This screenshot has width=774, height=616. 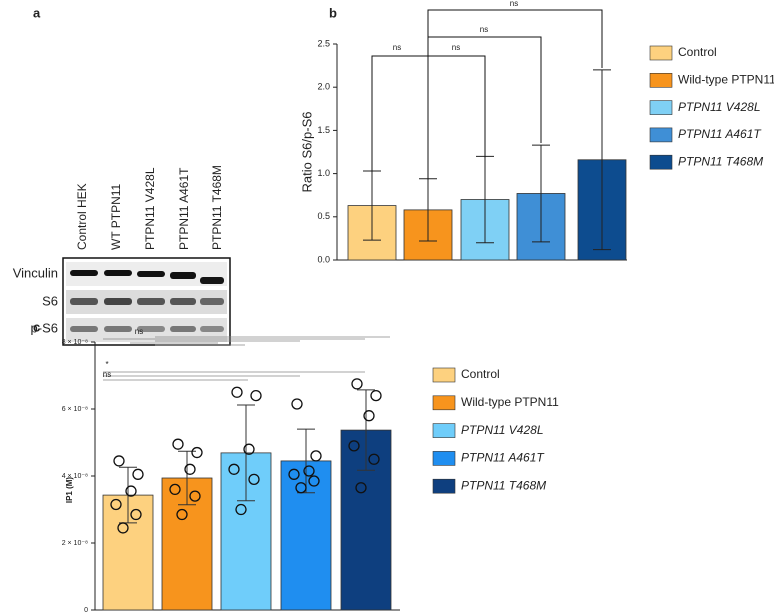 I want to click on y-tick-label: 0, so click(x=86, y=610).